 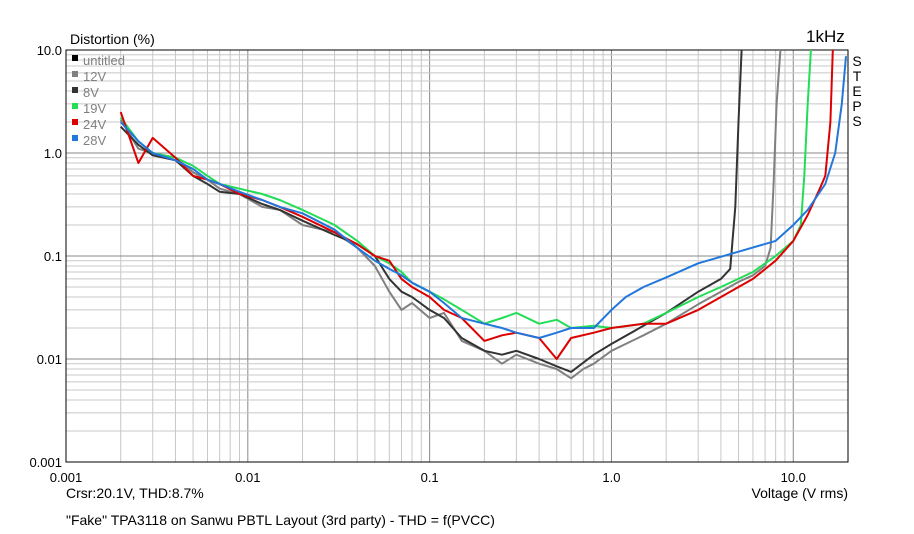 I want to click on x-axis-label: Voltage (V rms), so click(x=800, y=493).